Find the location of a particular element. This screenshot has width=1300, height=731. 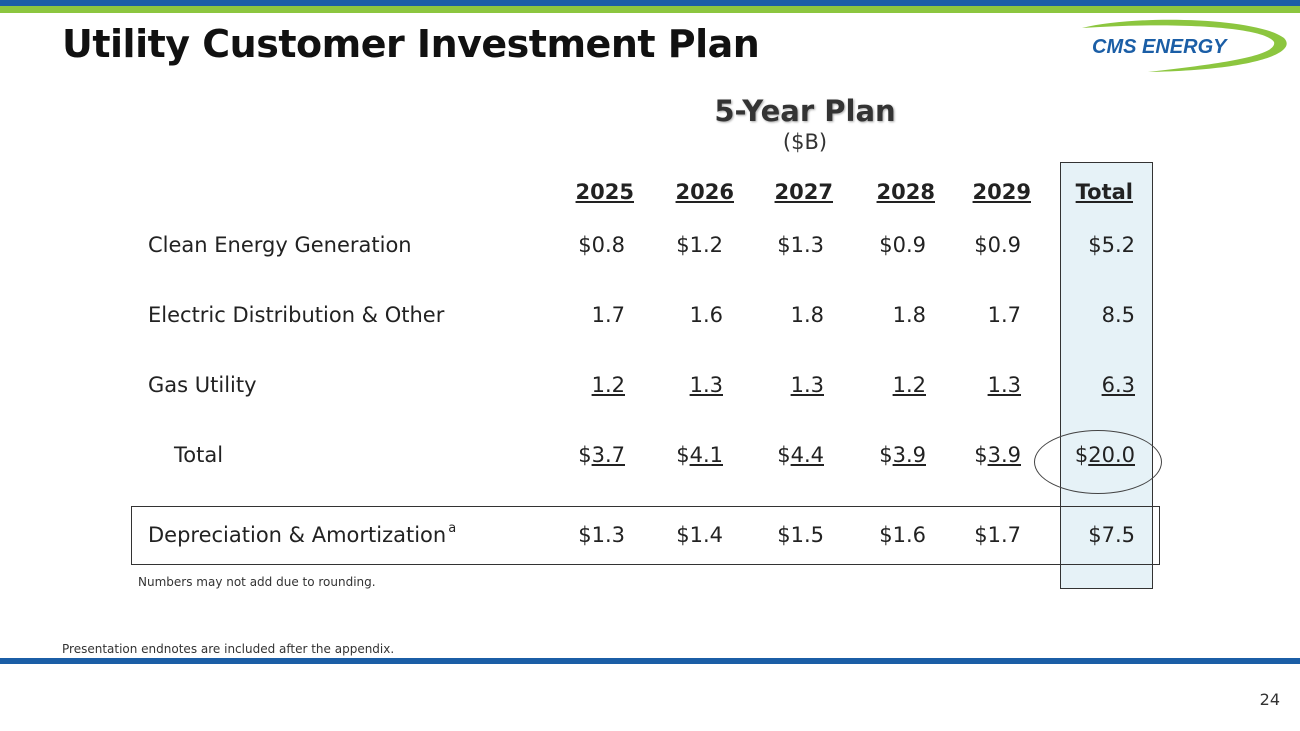

cell-value: 4.1 is located at coordinates (706, 455).